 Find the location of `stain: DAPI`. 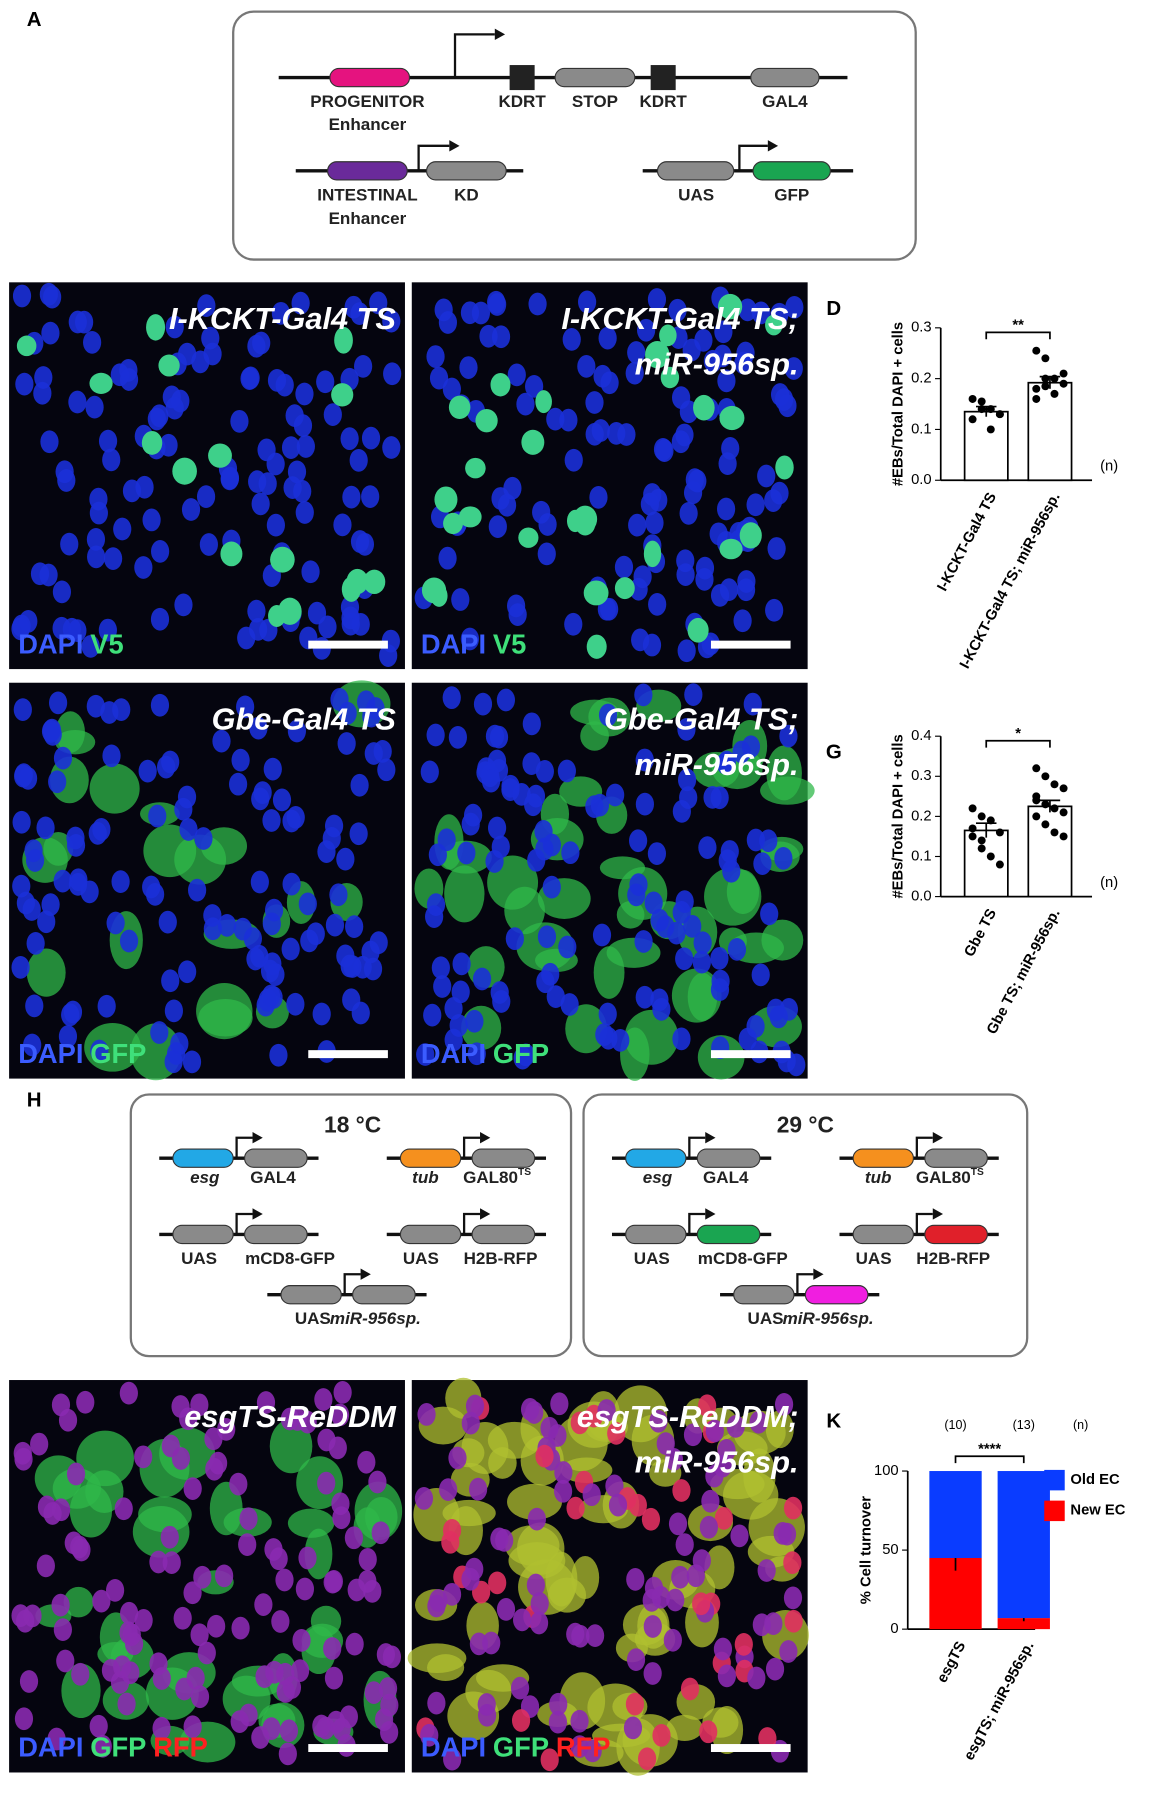

stain: DAPI is located at coordinates (50, 1747).